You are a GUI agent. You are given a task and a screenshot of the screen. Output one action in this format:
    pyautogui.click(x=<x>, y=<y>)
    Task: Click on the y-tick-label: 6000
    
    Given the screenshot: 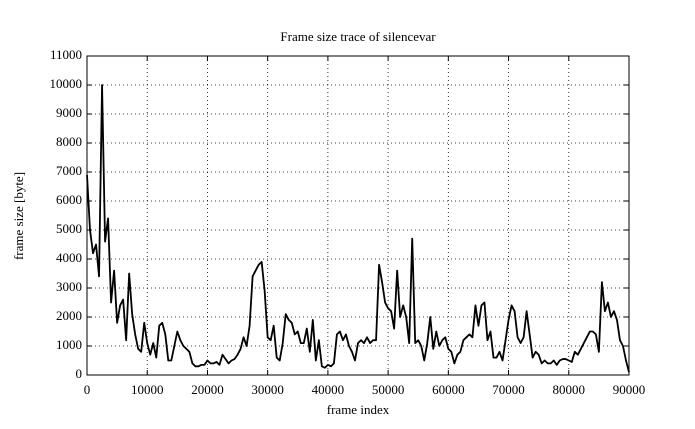 What is the action you would take?
    pyautogui.click(x=69, y=199)
    